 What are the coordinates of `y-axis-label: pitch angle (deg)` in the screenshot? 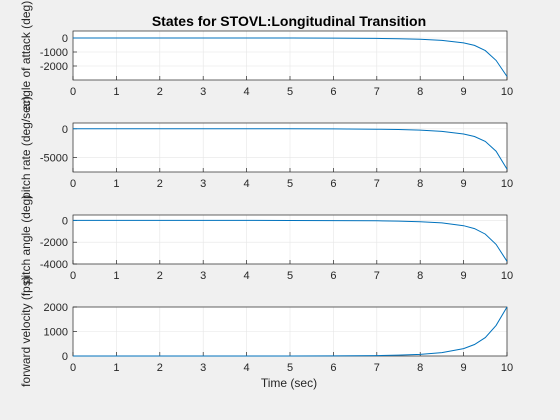 It's located at (26, 239).